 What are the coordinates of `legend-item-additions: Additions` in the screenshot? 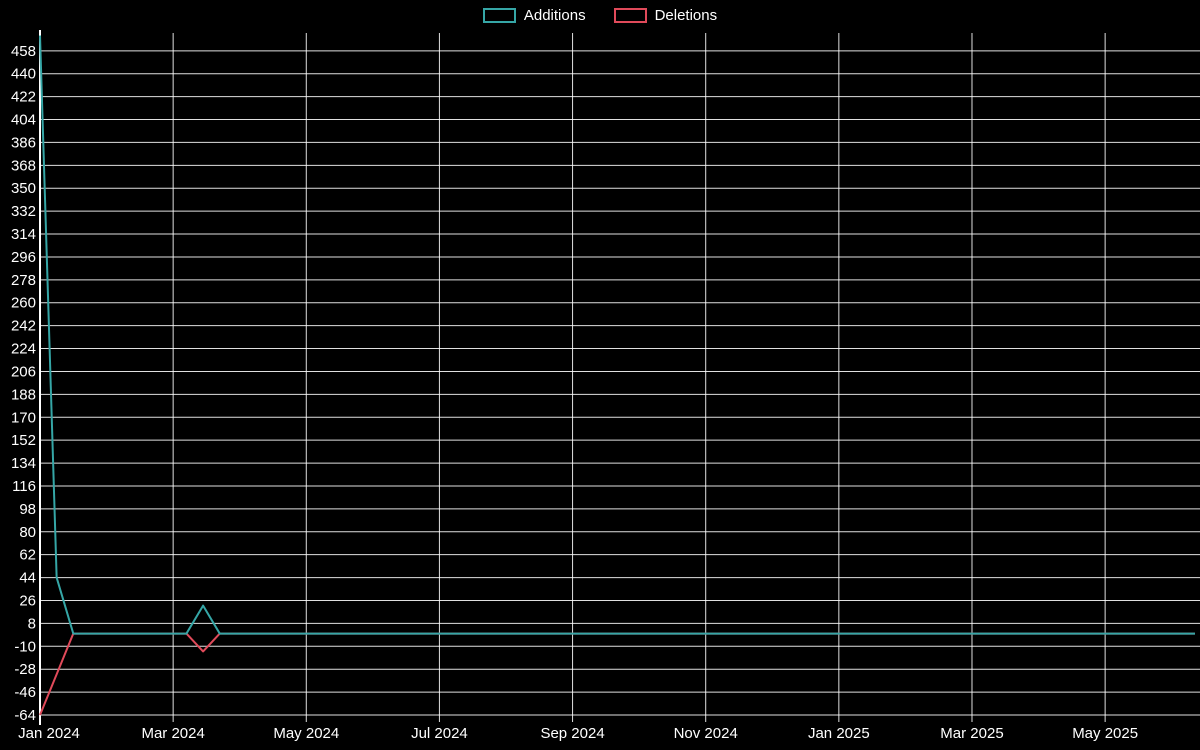 It's located at (534, 15).